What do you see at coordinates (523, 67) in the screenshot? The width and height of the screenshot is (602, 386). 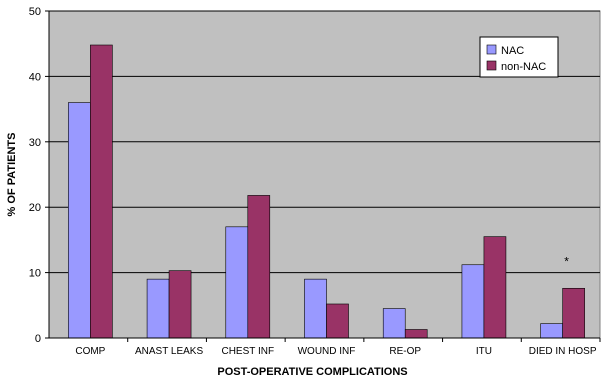 I see `legend-label: non-NAC` at bounding box center [523, 67].